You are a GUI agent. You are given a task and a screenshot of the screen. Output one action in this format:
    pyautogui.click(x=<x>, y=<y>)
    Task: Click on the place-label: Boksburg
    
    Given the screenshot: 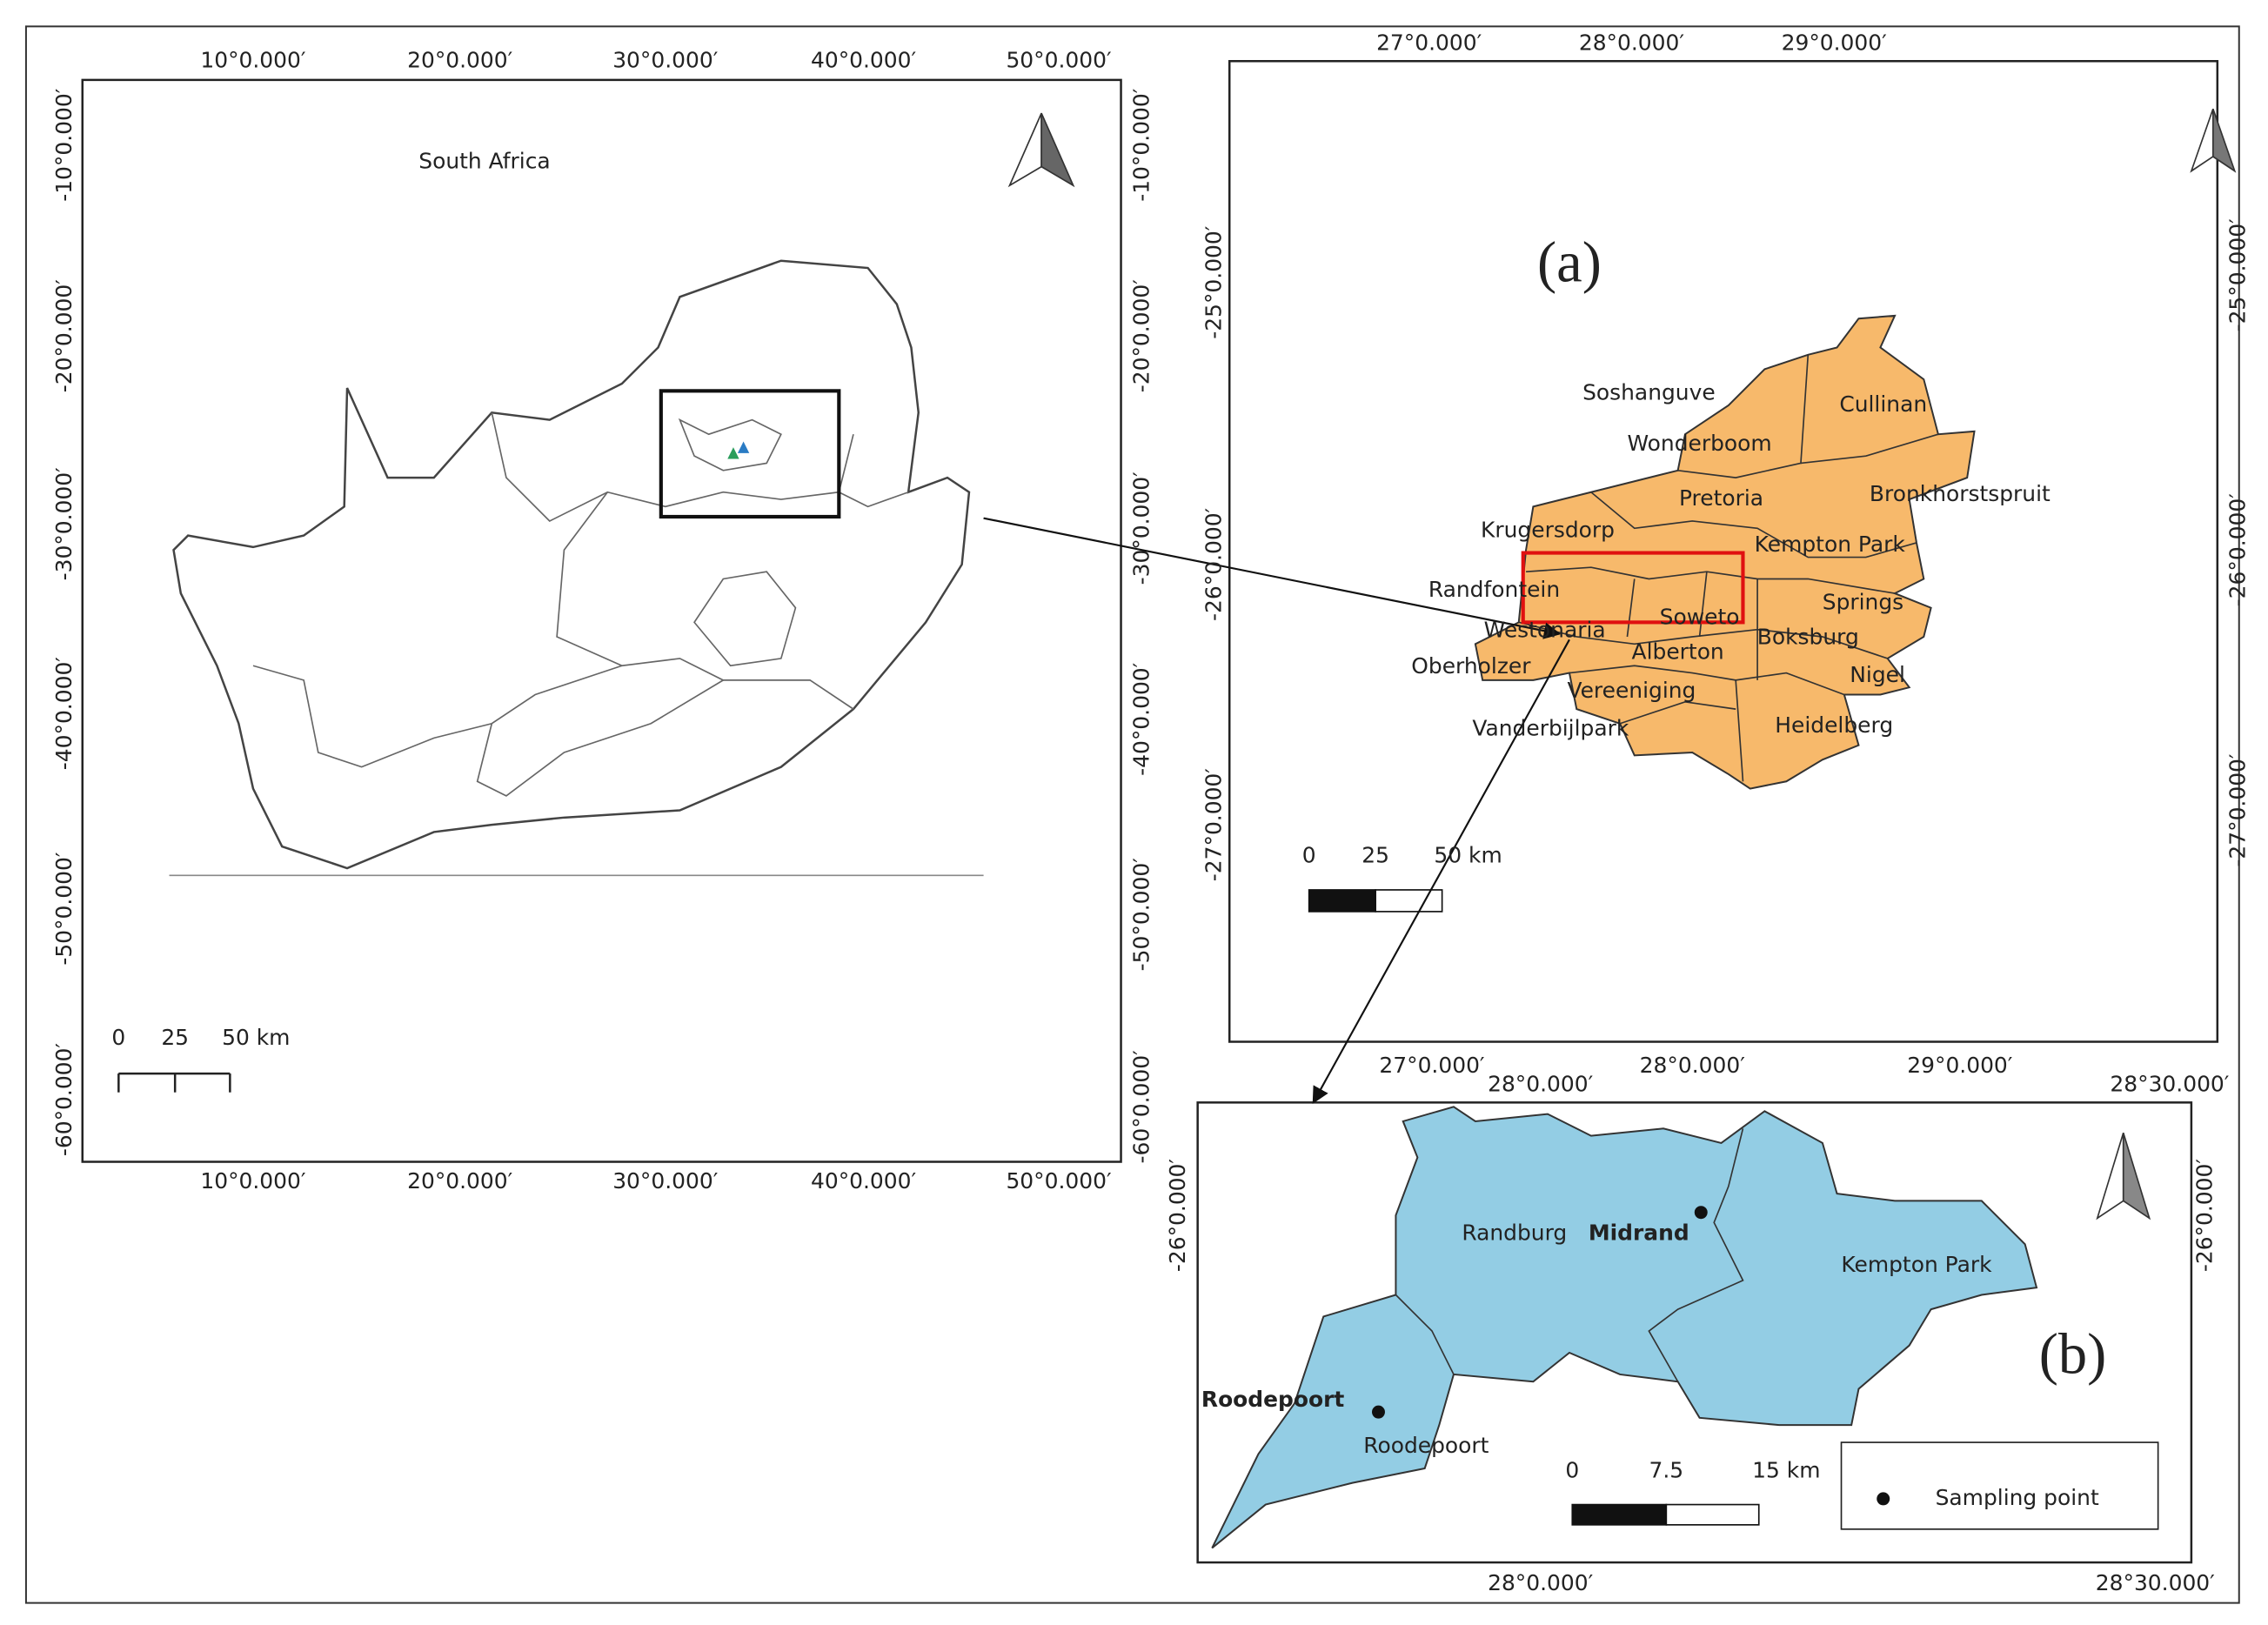 What is the action you would take?
    pyautogui.click(x=1808, y=638)
    